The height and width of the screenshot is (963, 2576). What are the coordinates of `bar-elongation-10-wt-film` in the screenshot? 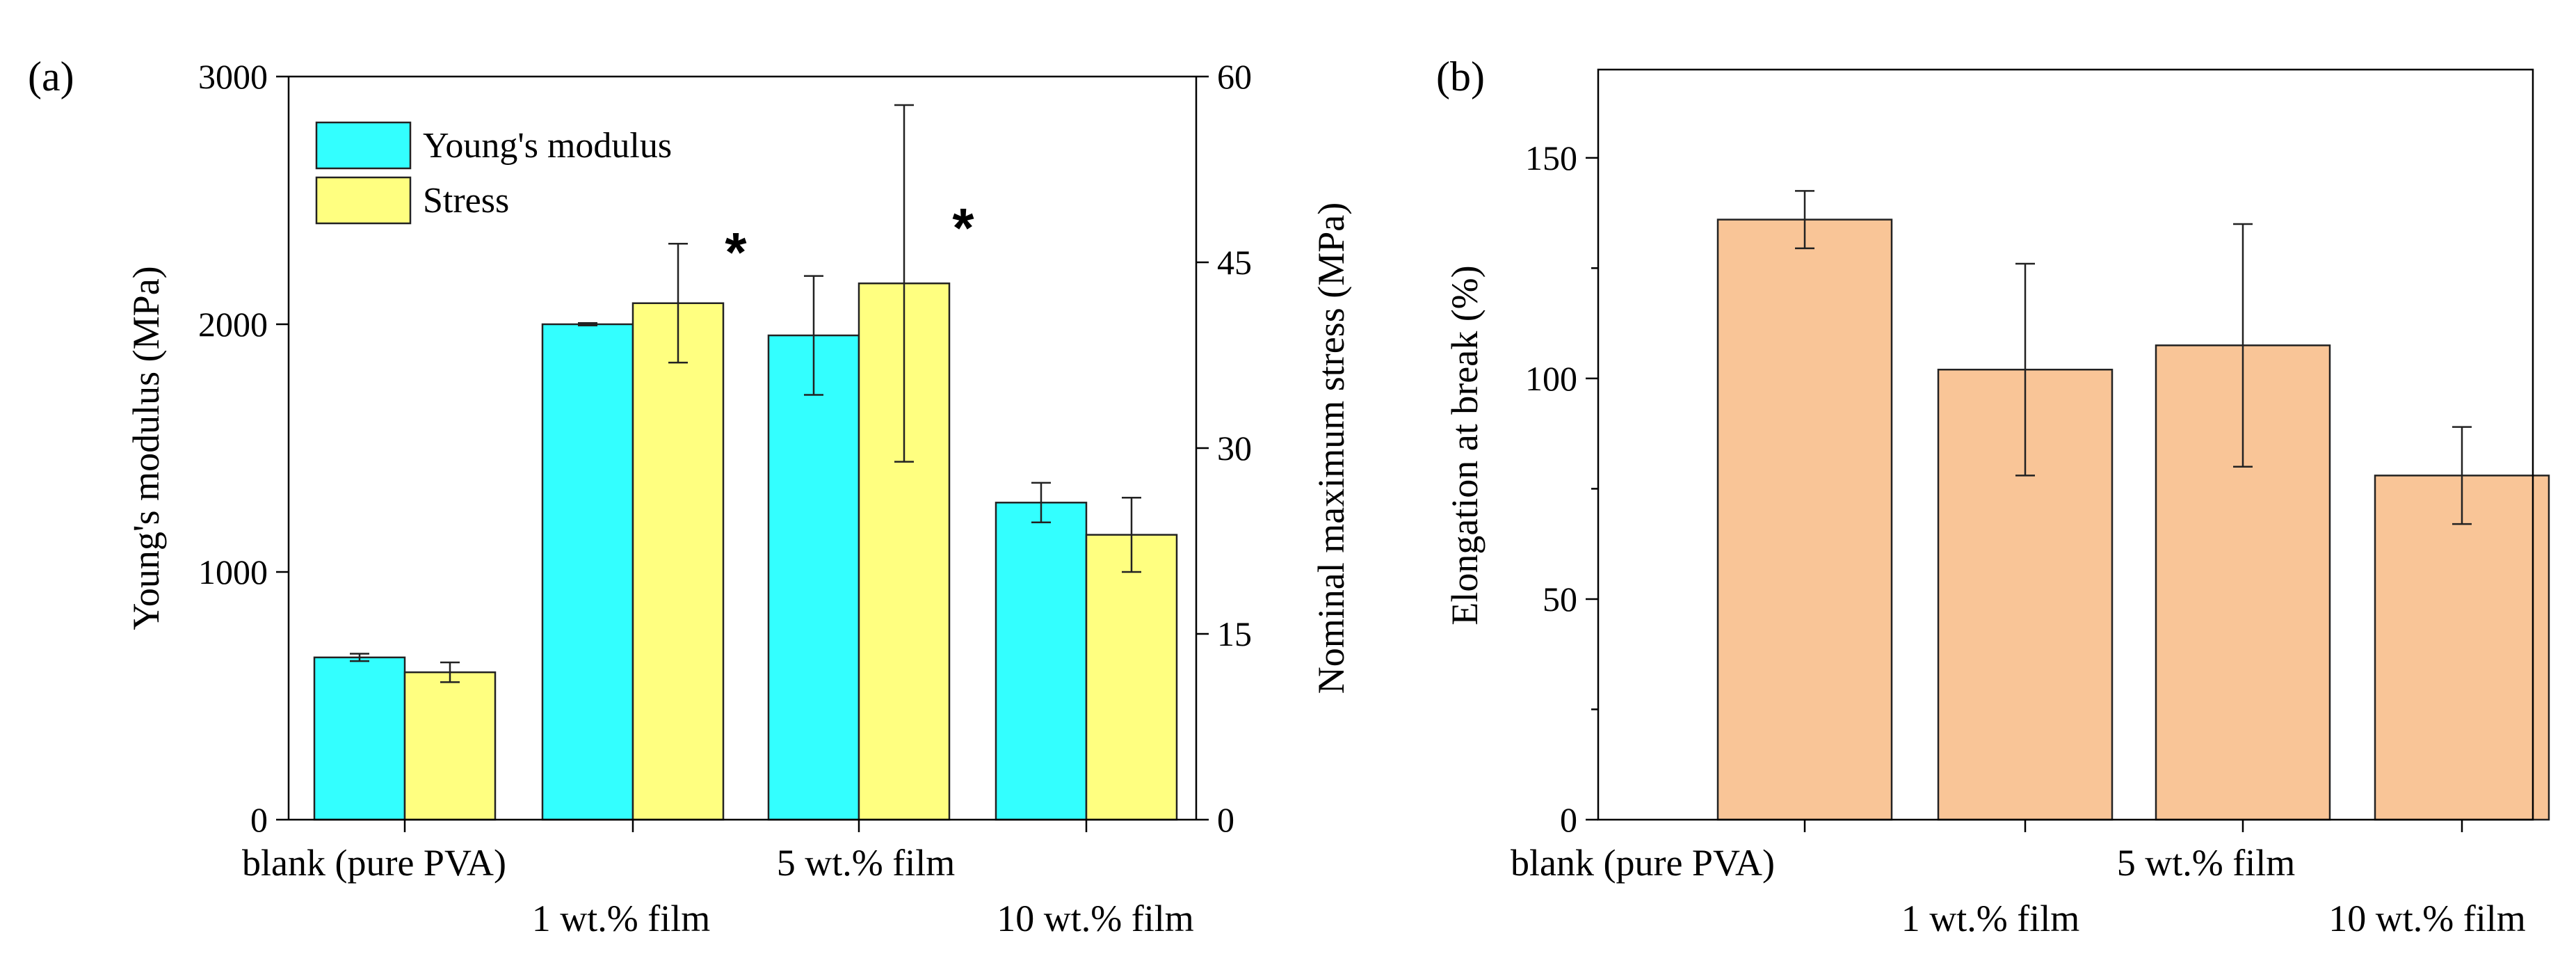 It's located at (2462, 648).